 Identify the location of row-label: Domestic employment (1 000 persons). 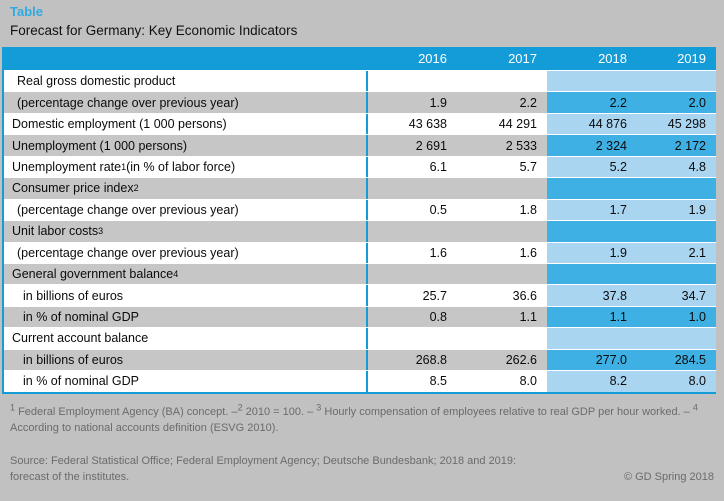
(186, 124).